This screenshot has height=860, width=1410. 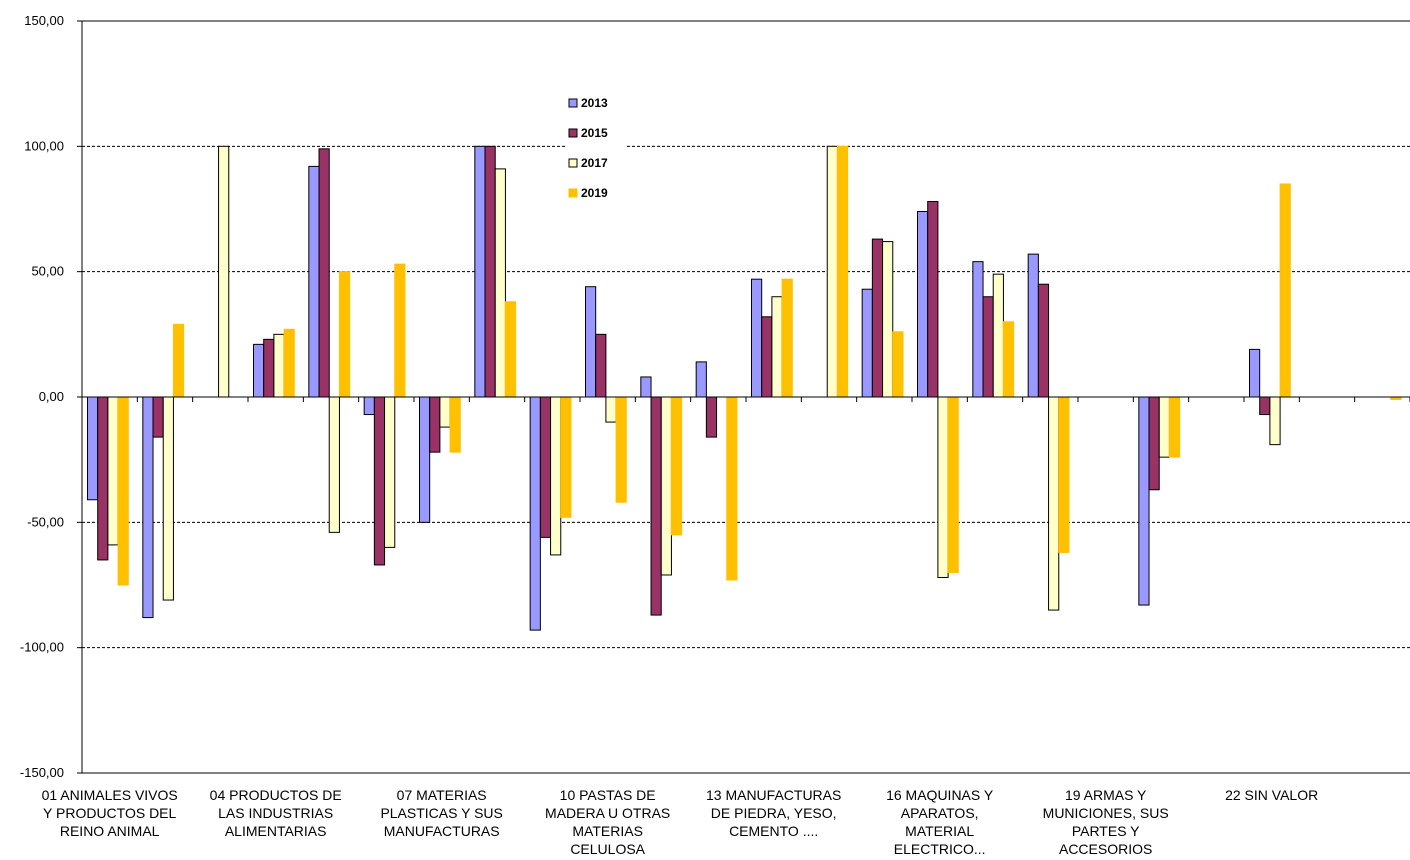 What do you see at coordinates (110, 831) in the screenshot?
I see `category-label-line: REINO ANIMAL` at bounding box center [110, 831].